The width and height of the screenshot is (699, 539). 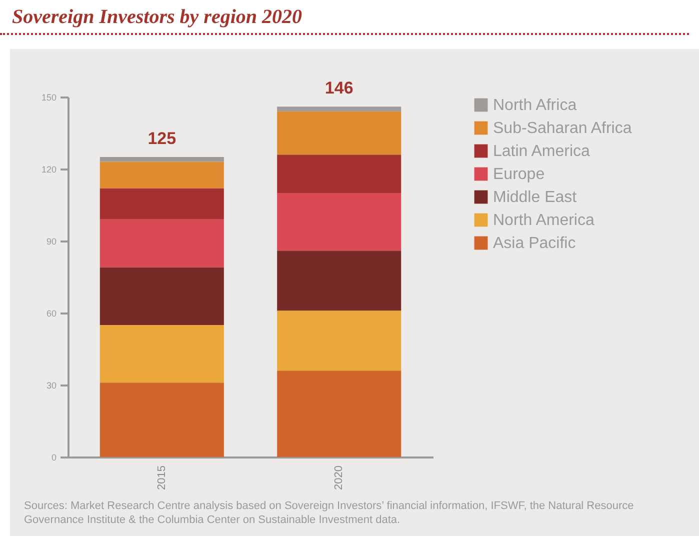 I want to click on y-tick-label: 150, so click(x=48, y=97).